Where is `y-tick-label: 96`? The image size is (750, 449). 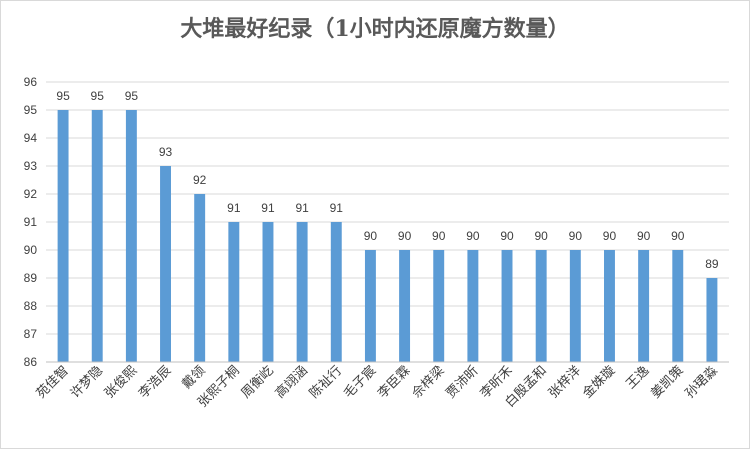 y-tick-label: 96 is located at coordinates (31, 82).